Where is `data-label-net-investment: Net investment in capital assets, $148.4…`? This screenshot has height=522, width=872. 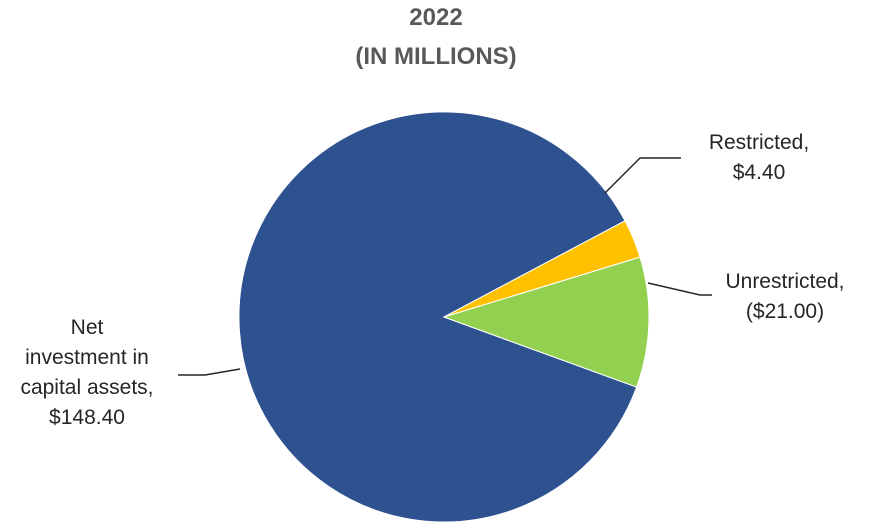
data-label-net-investment: Net investment in capital assets, $148.4… is located at coordinates (87, 373).